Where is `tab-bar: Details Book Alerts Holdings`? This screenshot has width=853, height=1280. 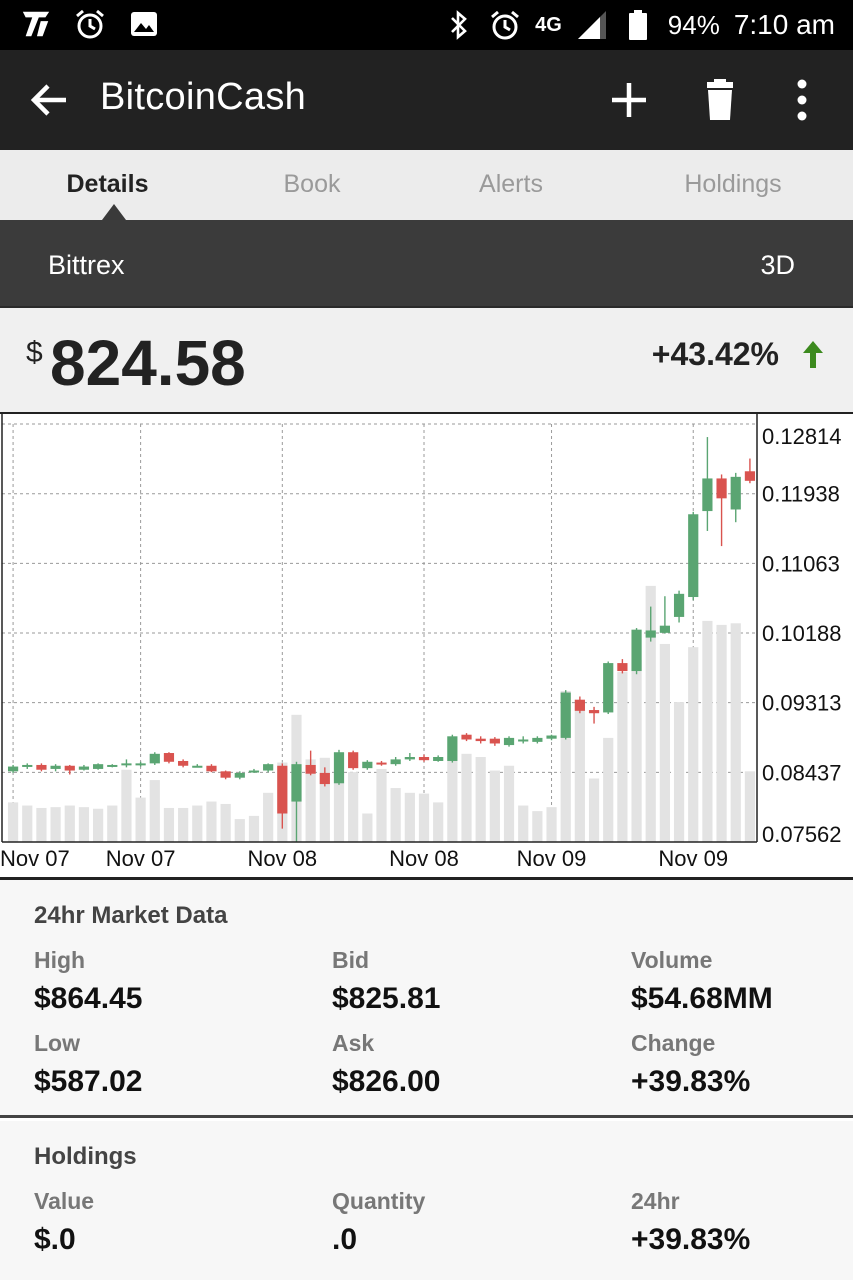 tab-bar: Details Book Alerts Holdings is located at coordinates (426, 185).